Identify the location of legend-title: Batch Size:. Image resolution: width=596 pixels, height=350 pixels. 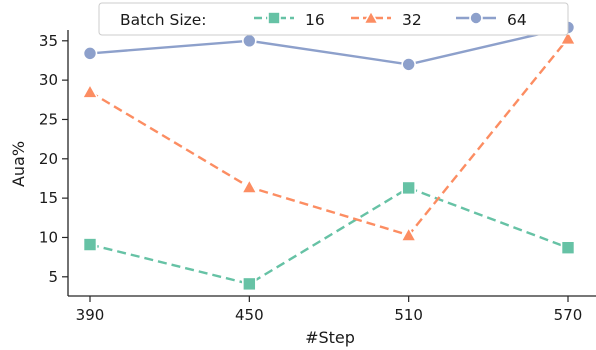
(163, 20).